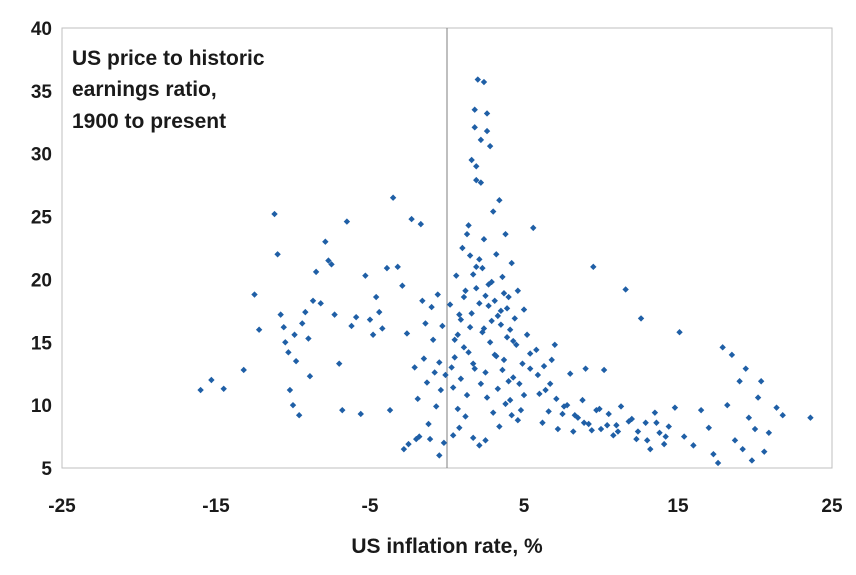 The height and width of the screenshot is (575, 856). Describe the element at coordinates (41, 155) in the screenshot. I see `y-tick-label: 30` at that location.